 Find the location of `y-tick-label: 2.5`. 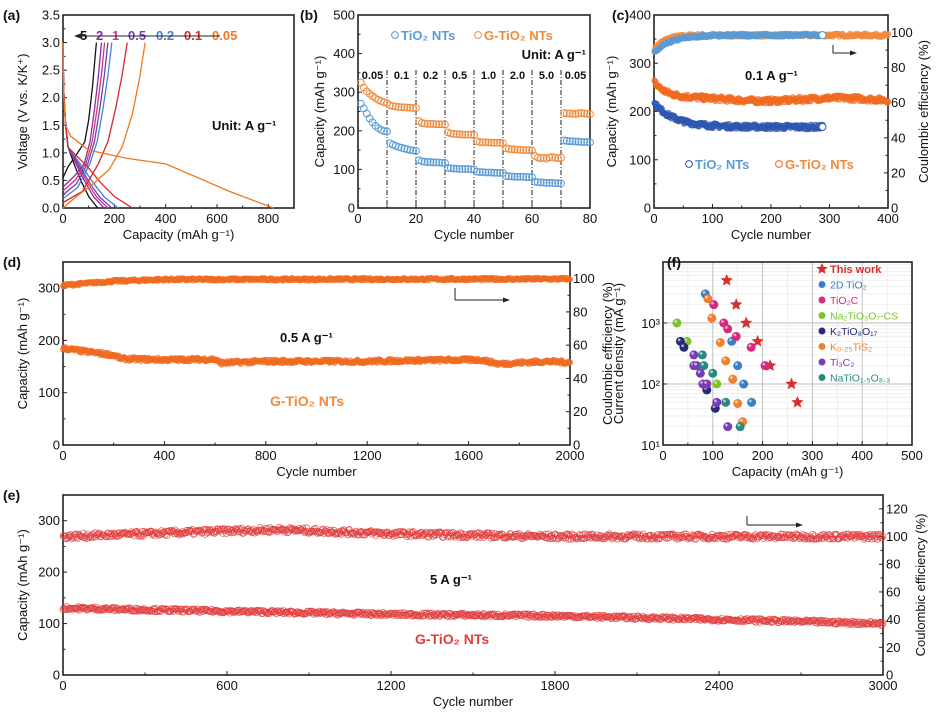

y-tick-label: 2.5 is located at coordinates (51, 70).